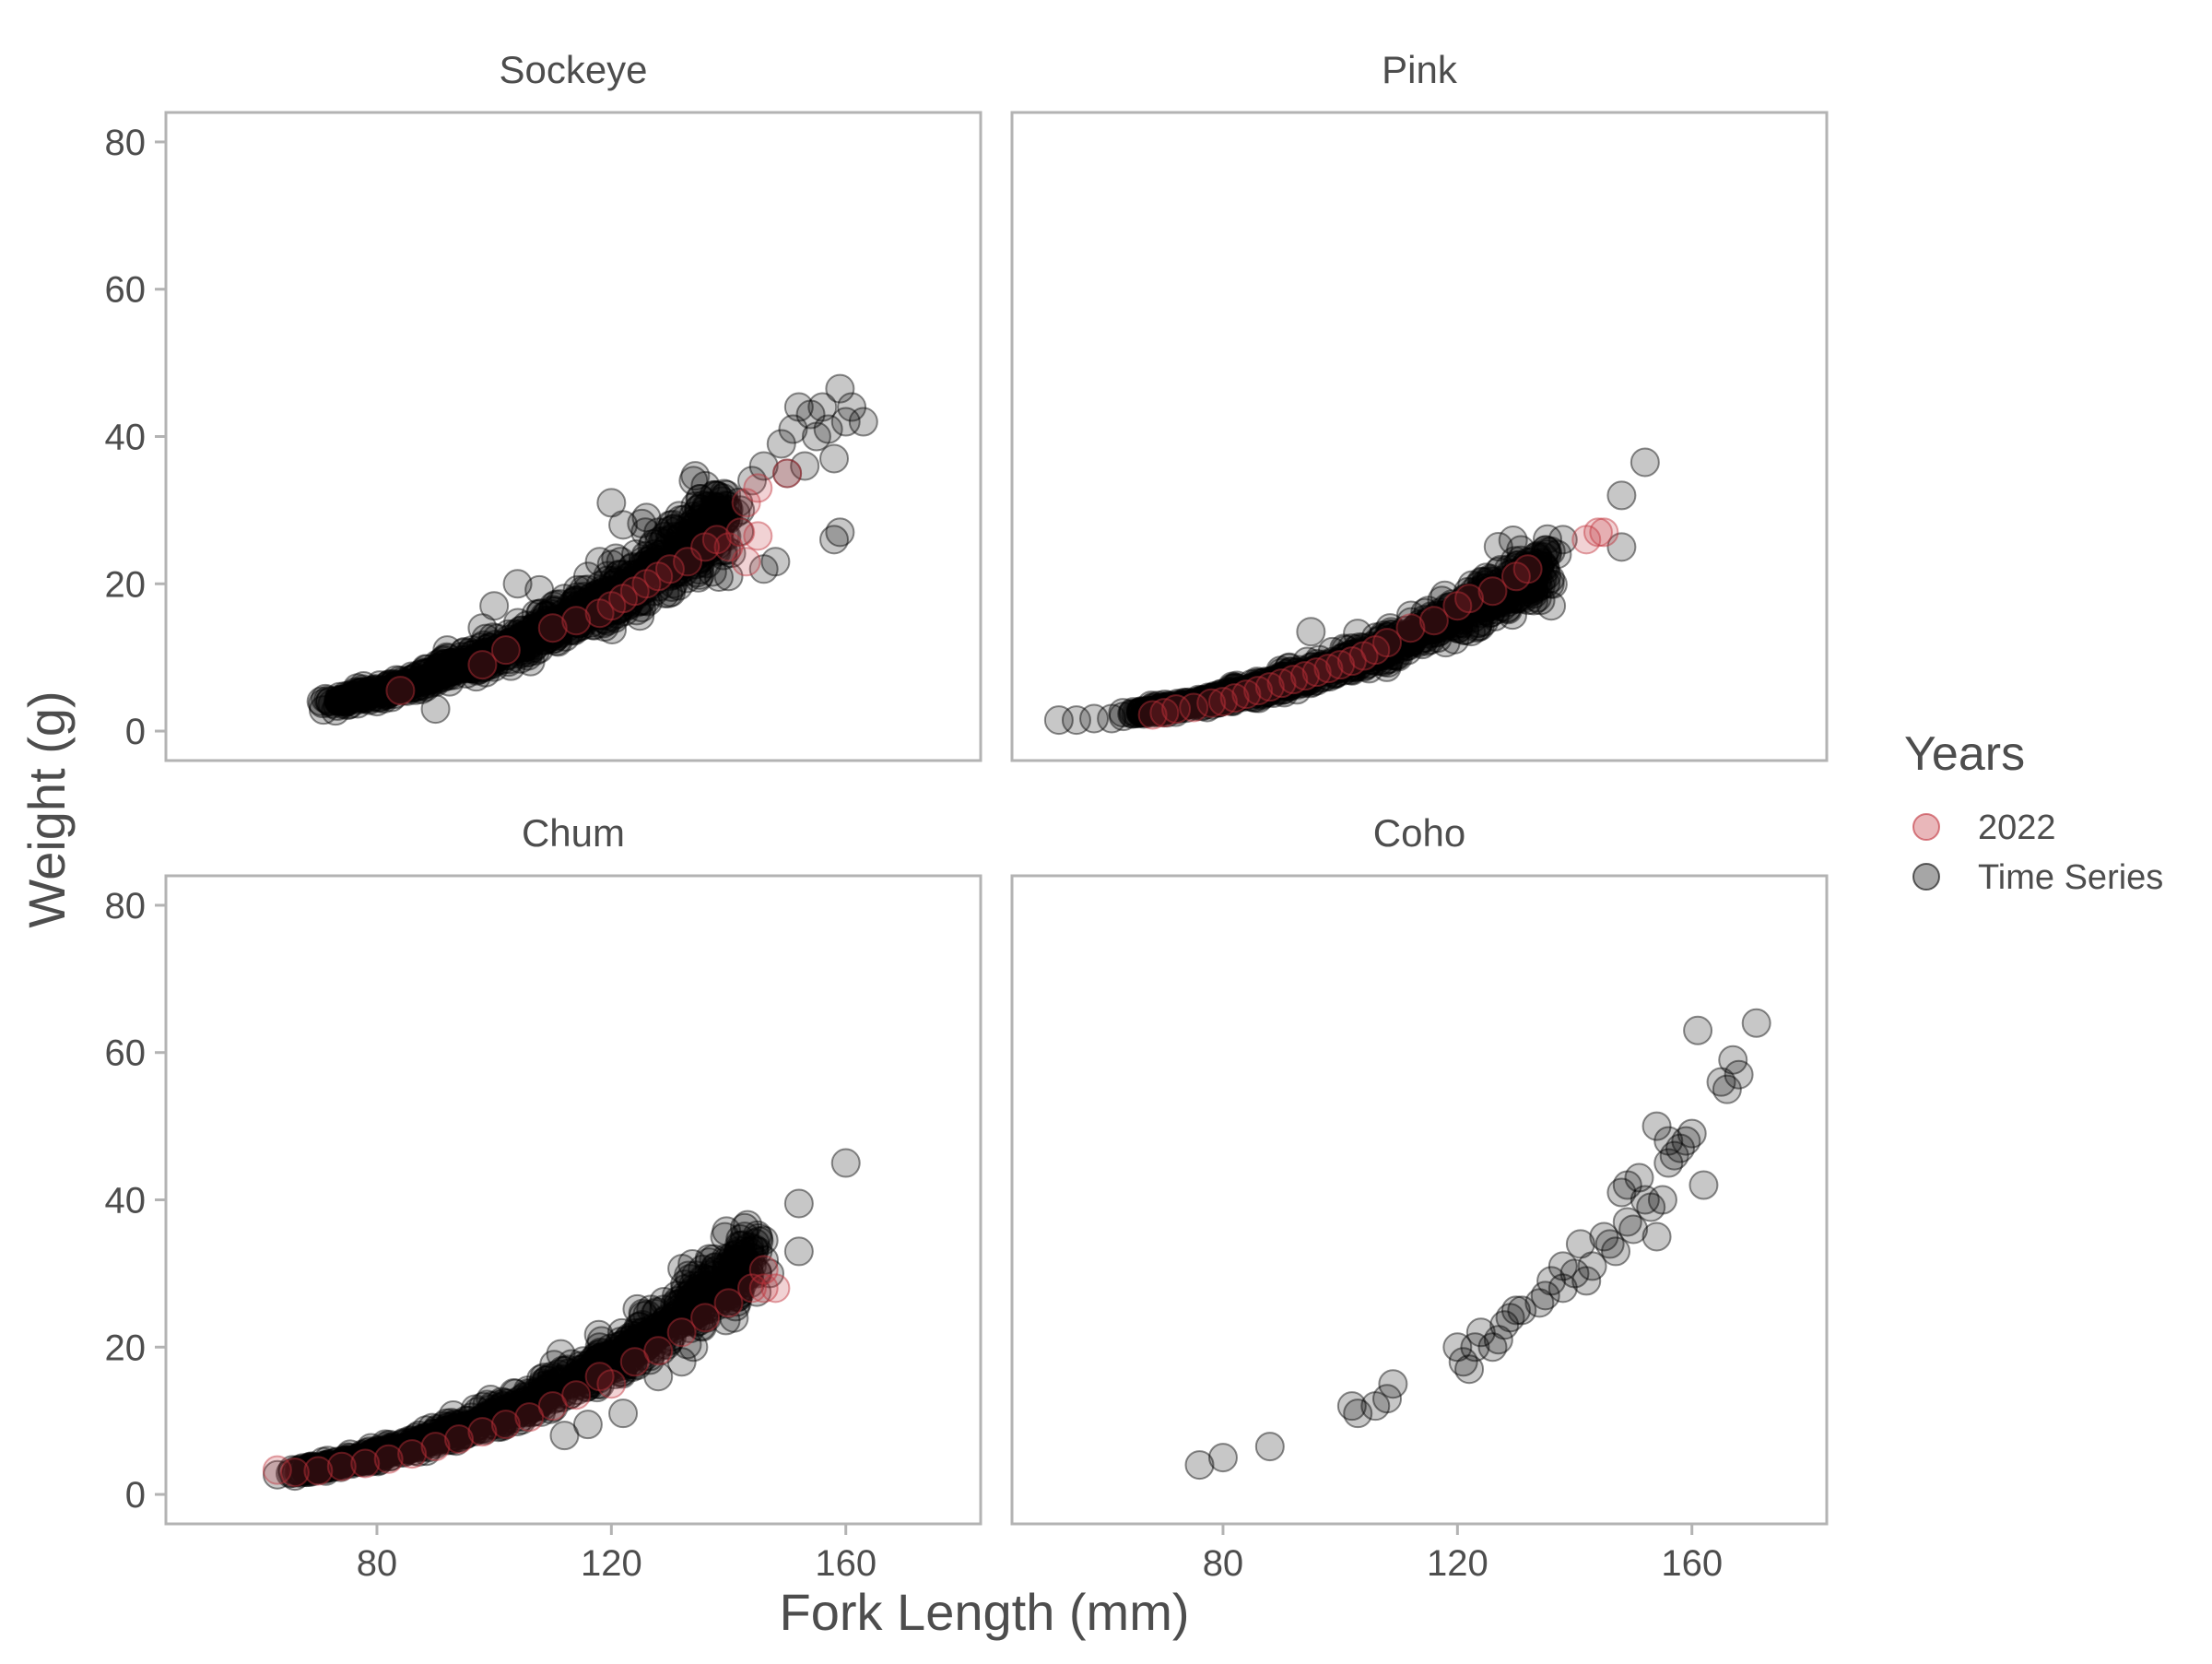  I want to click on legend: Years 2022 Time Series, so click(2033, 812).